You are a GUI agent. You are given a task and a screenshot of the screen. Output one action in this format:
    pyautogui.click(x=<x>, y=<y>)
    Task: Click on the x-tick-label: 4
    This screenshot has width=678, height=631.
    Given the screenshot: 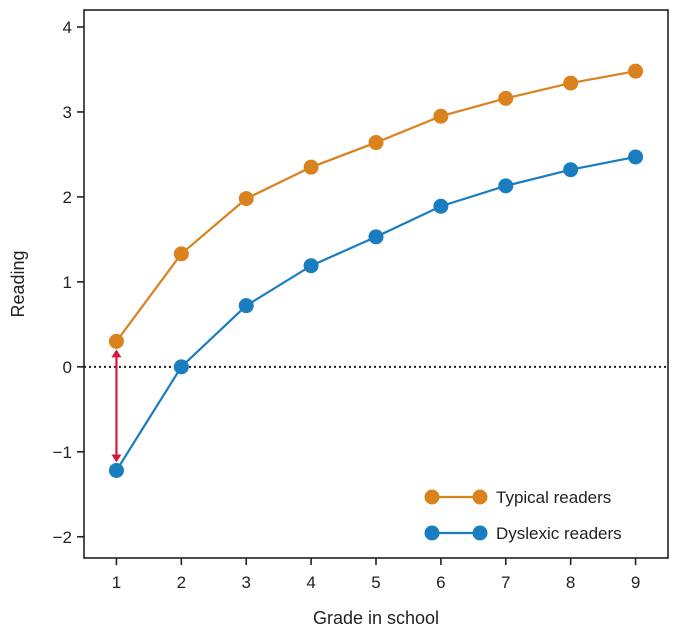 What is the action you would take?
    pyautogui.click(x=310, y=582)
    